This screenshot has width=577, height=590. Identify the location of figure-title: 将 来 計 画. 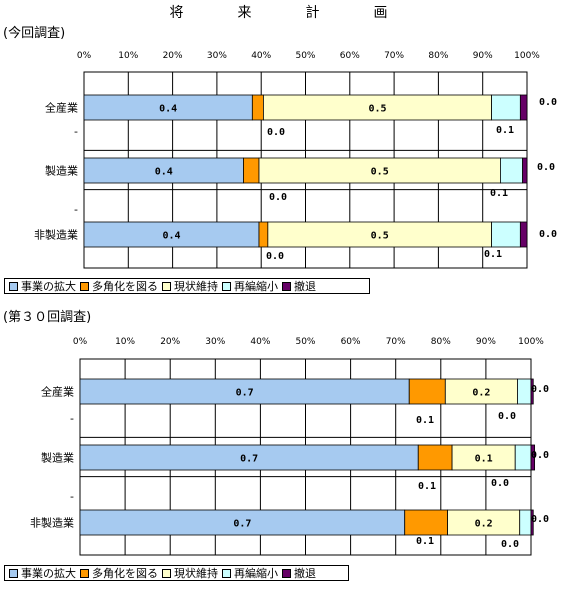
(288, 13).